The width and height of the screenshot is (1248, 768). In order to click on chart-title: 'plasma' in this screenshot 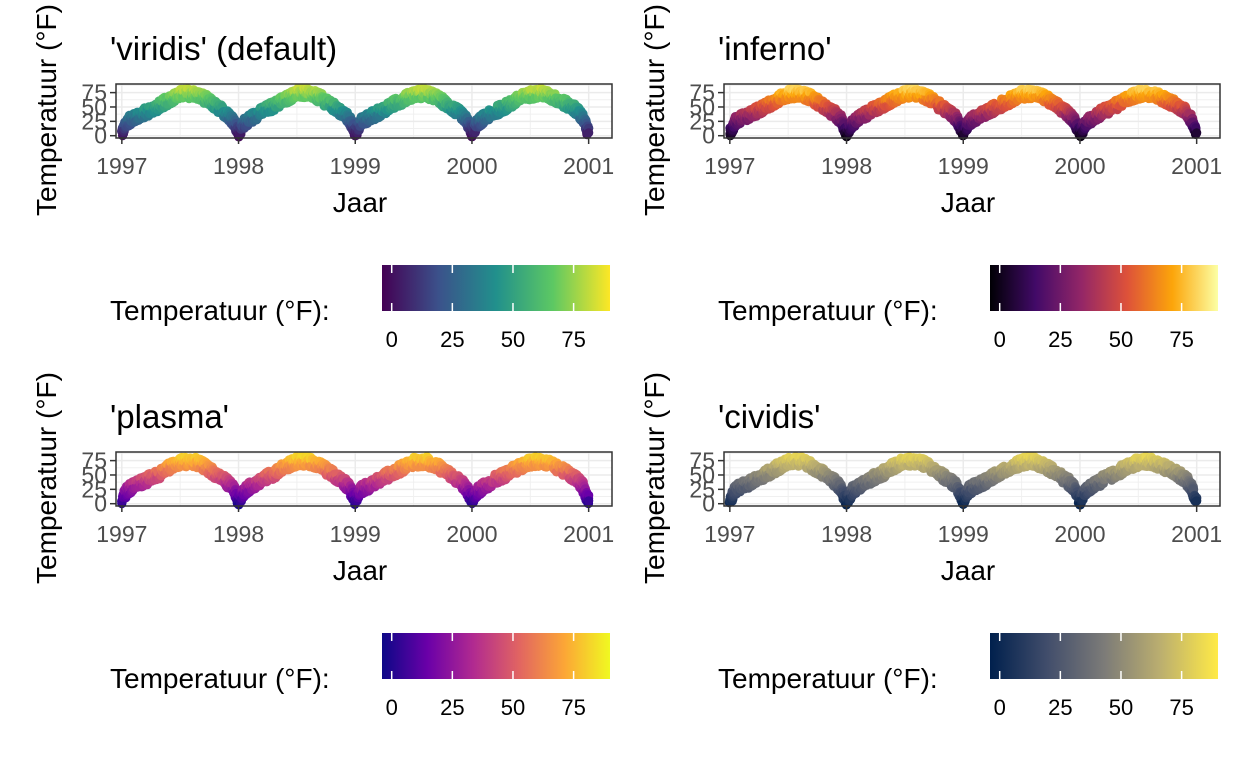, I will do `click(169, 416)`.